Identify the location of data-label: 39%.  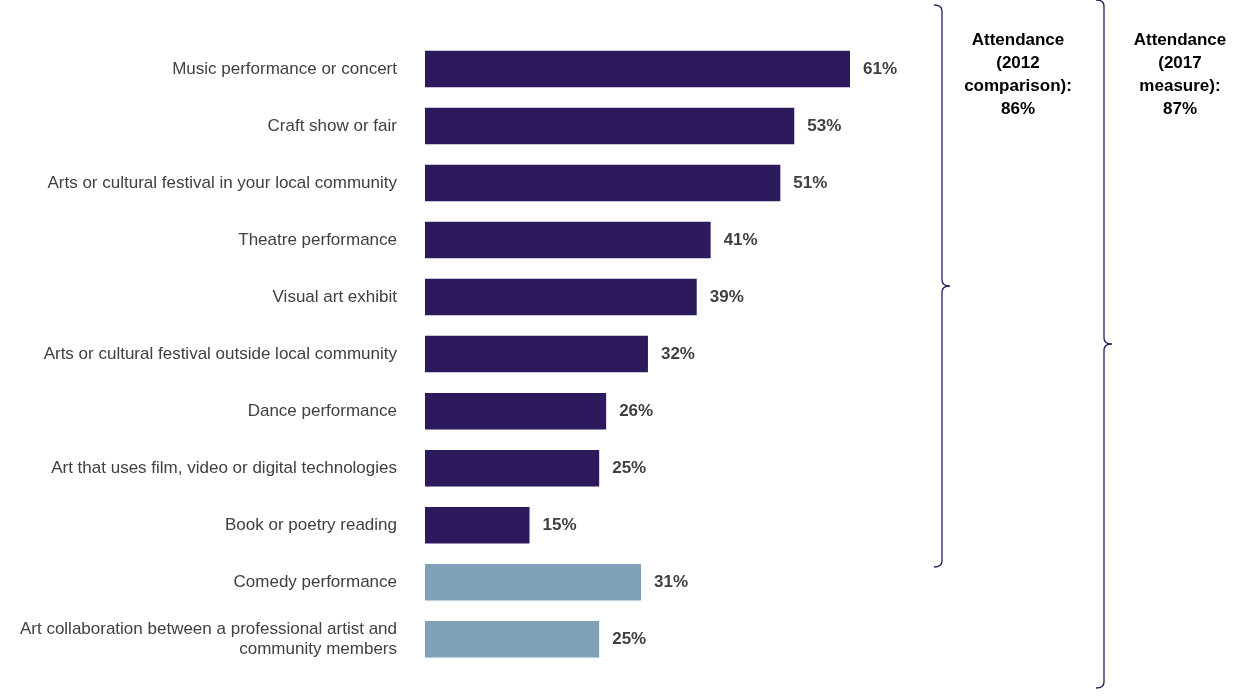
(726, 296).